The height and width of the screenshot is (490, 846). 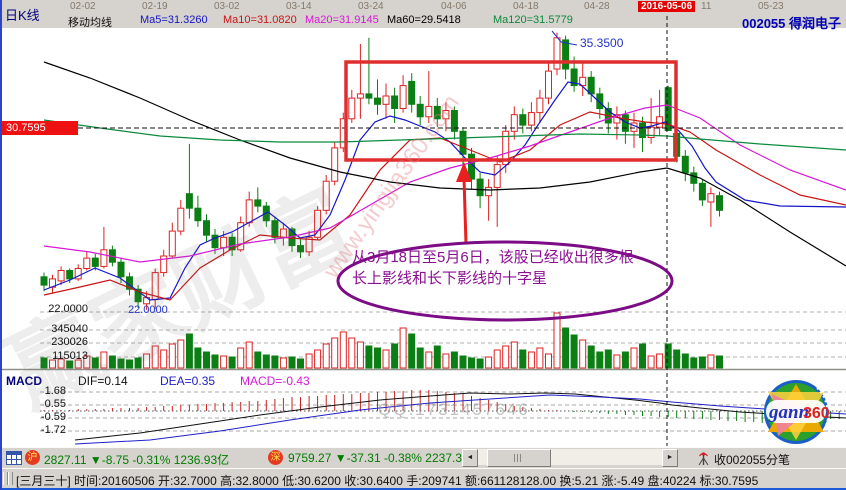 What do you see at coordinates (602, 43) in the screenshot?
I see `high-price-label: 35.3500` at bounding box center [602, 43].